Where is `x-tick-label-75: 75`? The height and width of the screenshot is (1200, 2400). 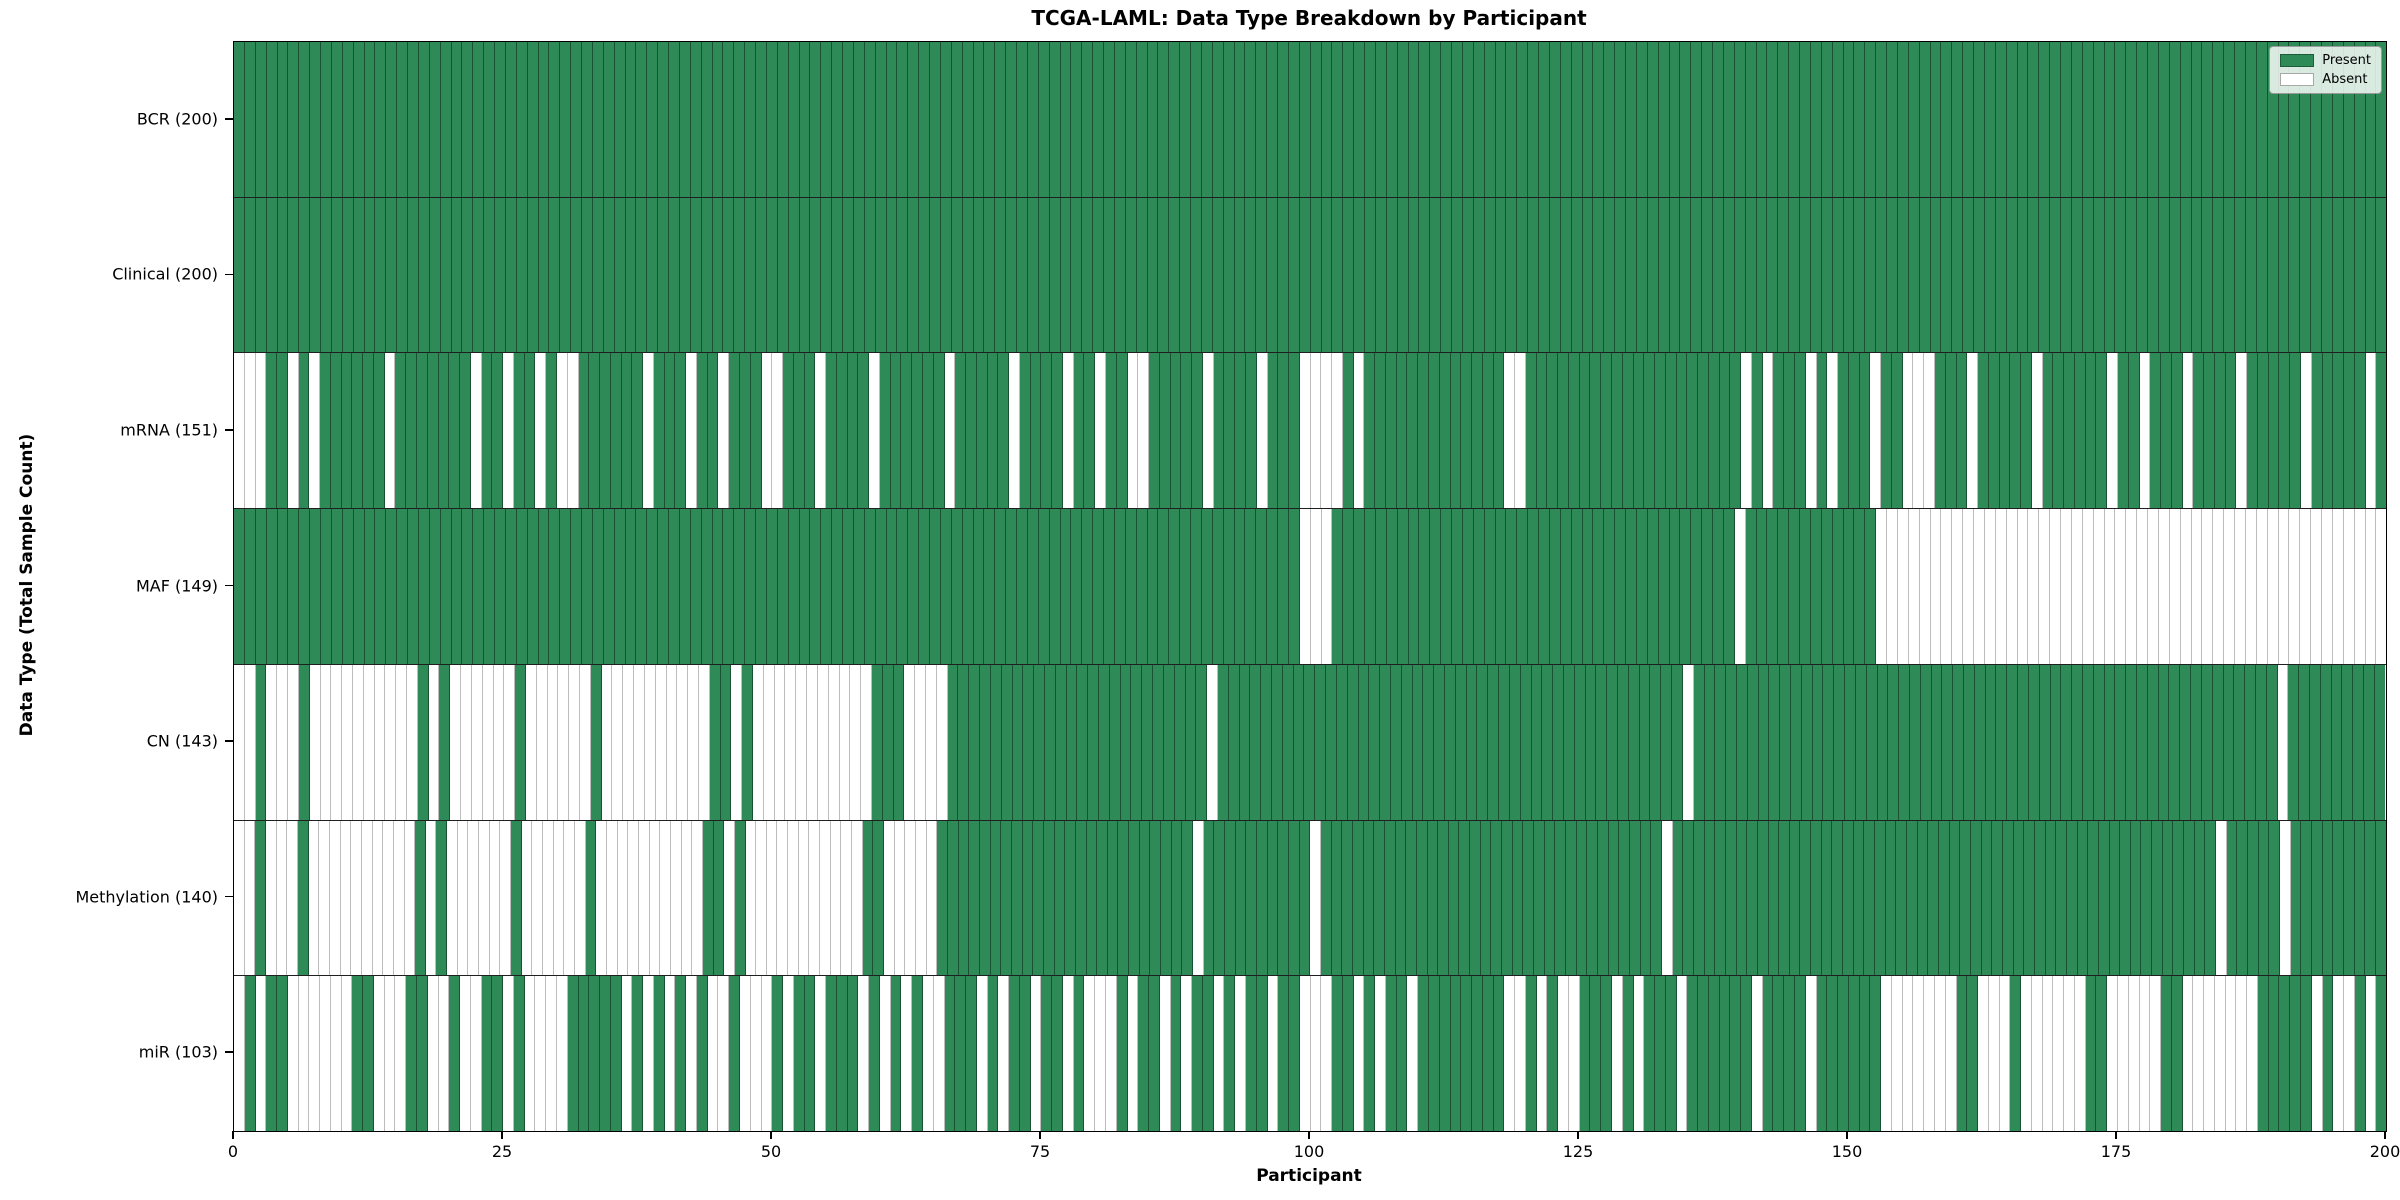
x-tick-label-75: 75 is located at coordinates (1040, 1151).